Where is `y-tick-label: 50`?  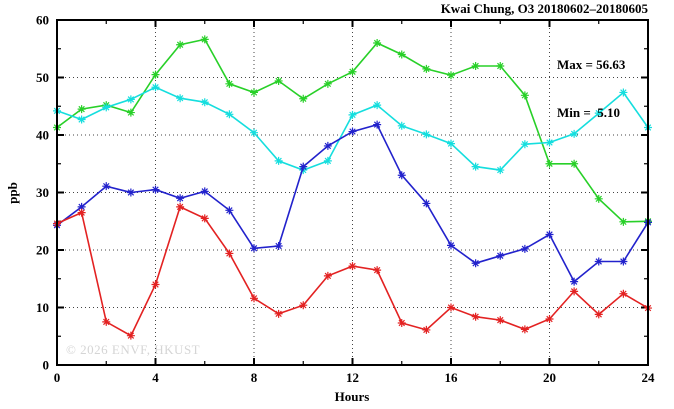
y-tick-label: 50 is located at coordinates (42, 77).